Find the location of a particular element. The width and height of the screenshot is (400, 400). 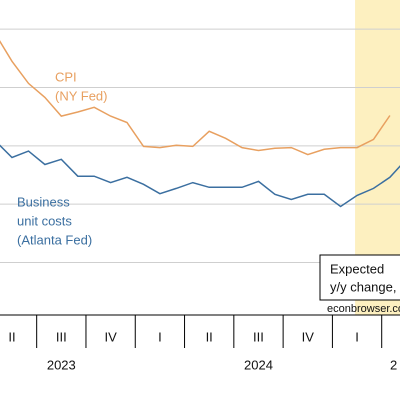

annotation-text: y/y change, is located at coordinates (363, 286).